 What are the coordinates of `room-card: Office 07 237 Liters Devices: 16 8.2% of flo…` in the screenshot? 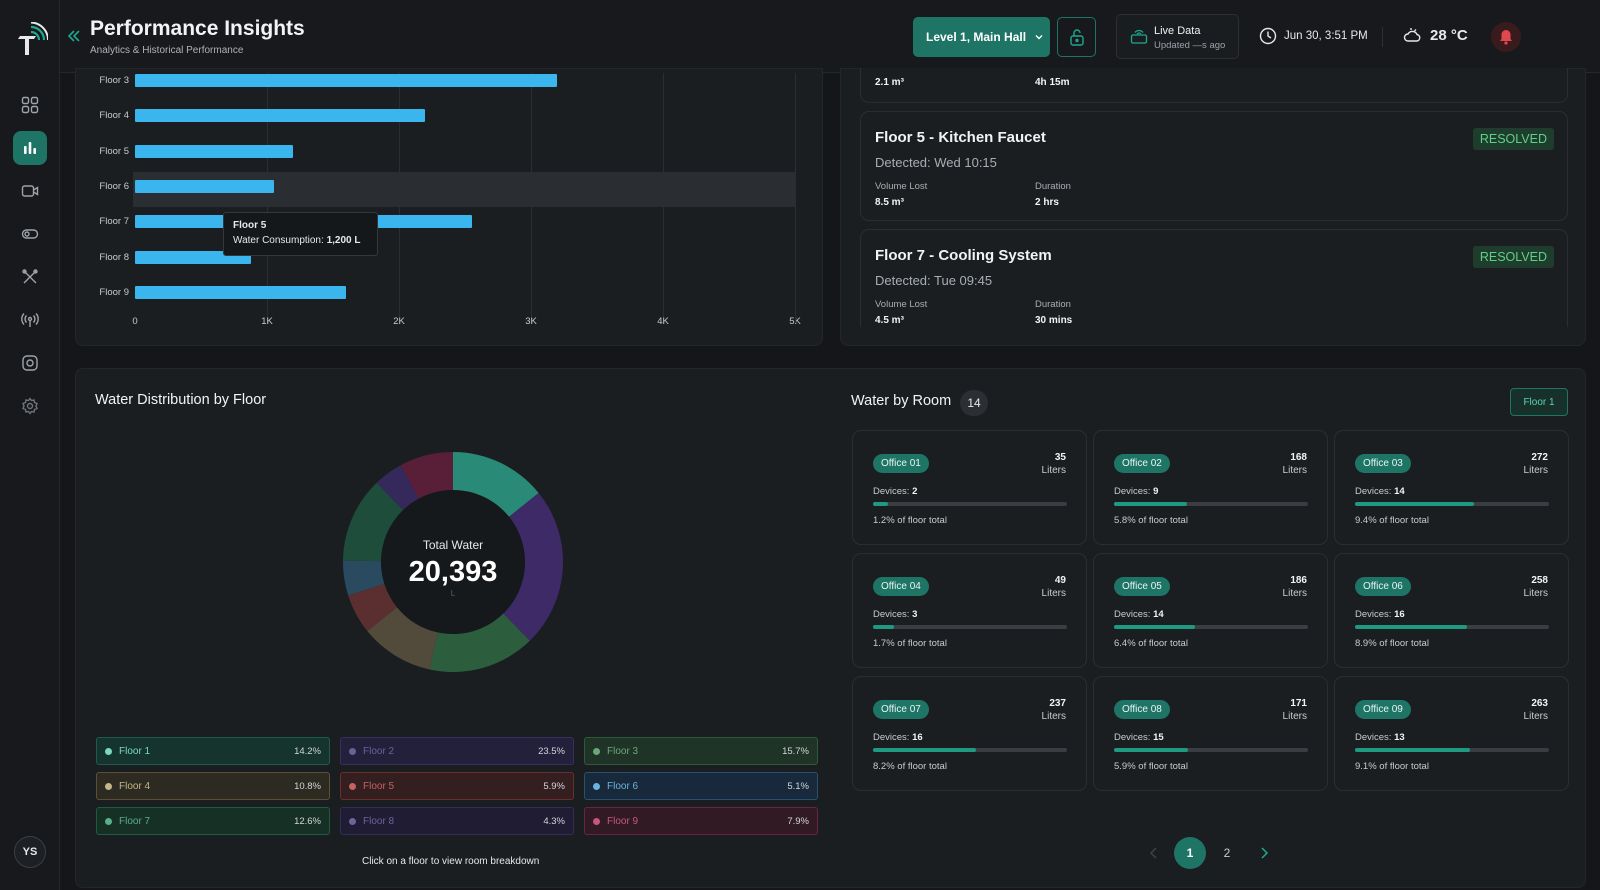 It's located at (969, 733).